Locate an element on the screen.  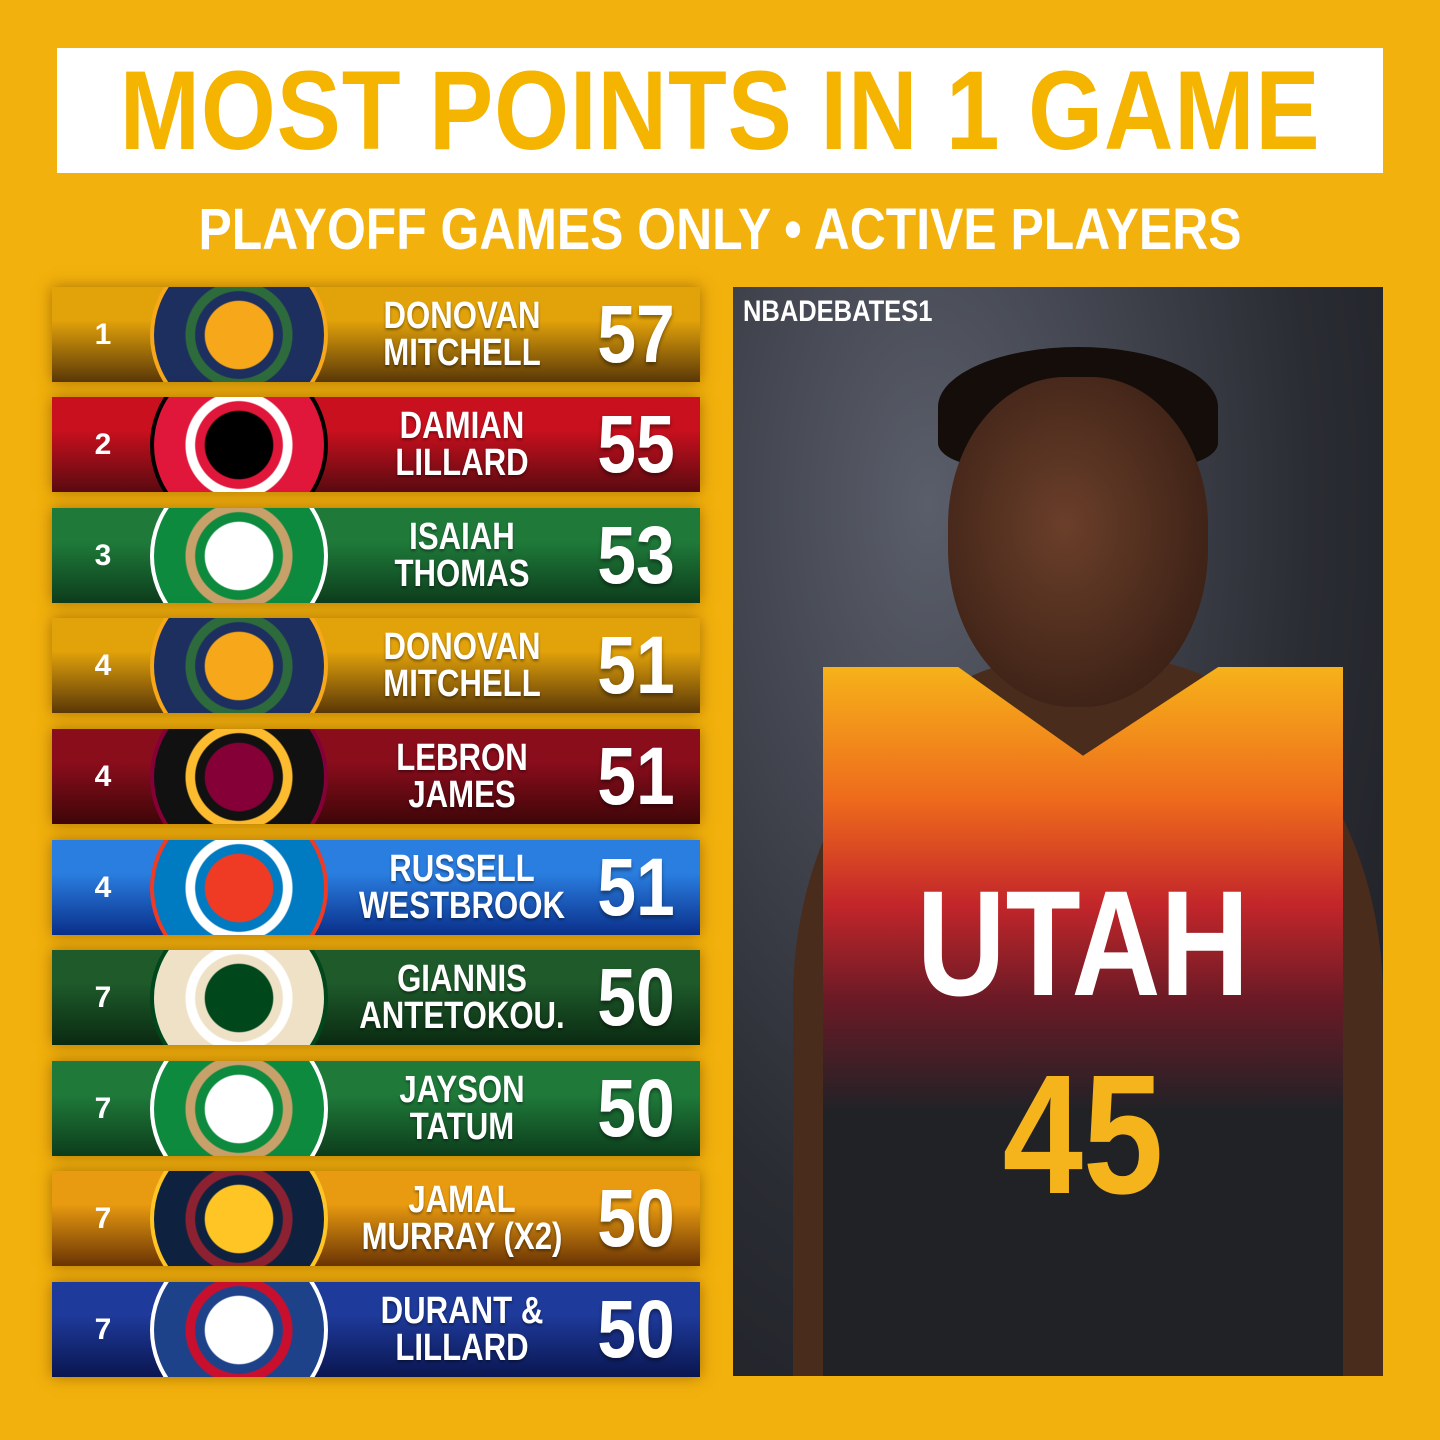
rank: 2 is located at coordinates (103, 444).